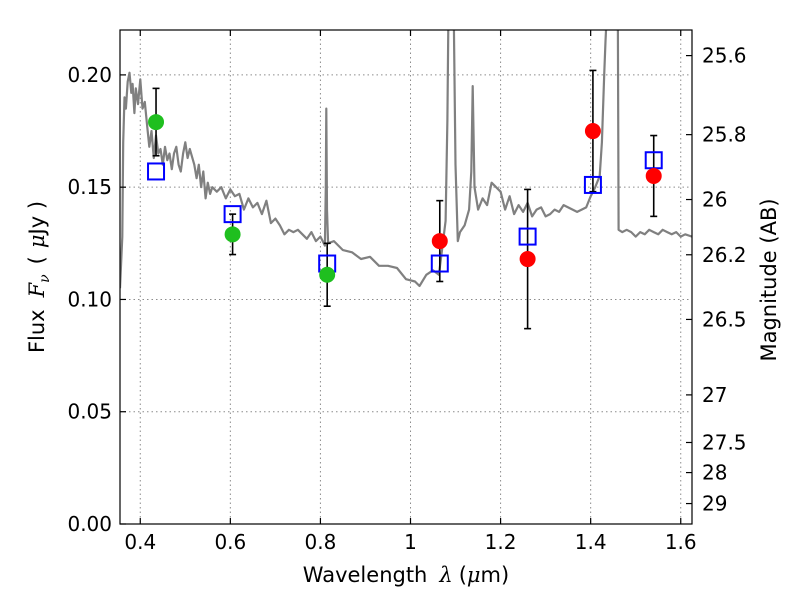 Image resolution: width=800 pixels, height=600 pixels. I want to click on y2-tick-label: 25.8, so click(724, 135).